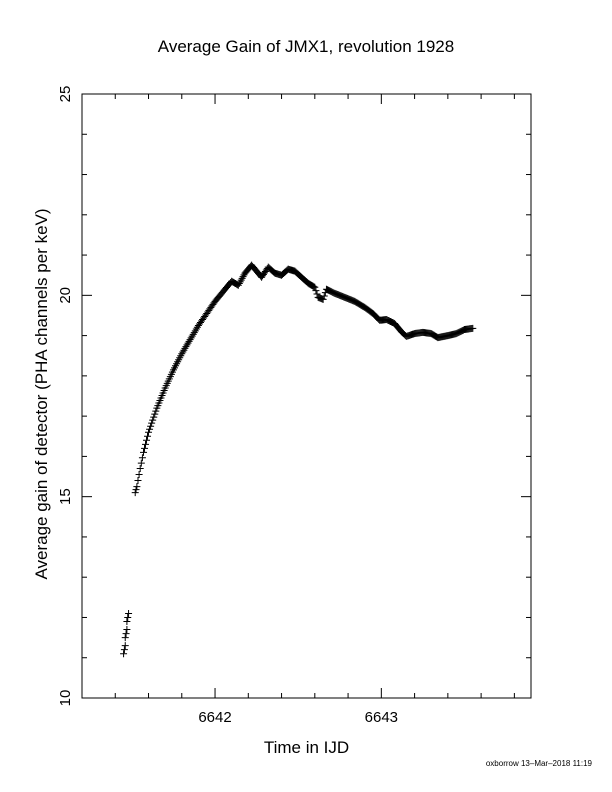  I want to click on chart-title: Average Gain of JMX1, revolution 1928, so click(306, 46).